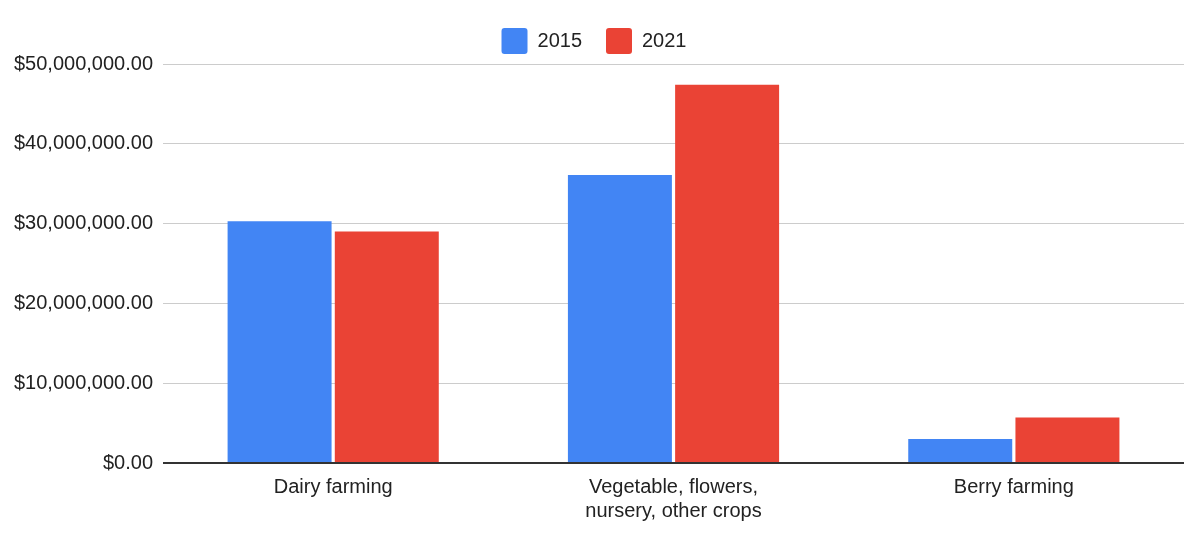 This screenshot has height=537, width=1198. Describe the element at coordinates (83, 62) in the screenshot. I see `y-tick-label: $50,000,000.00` at that location.